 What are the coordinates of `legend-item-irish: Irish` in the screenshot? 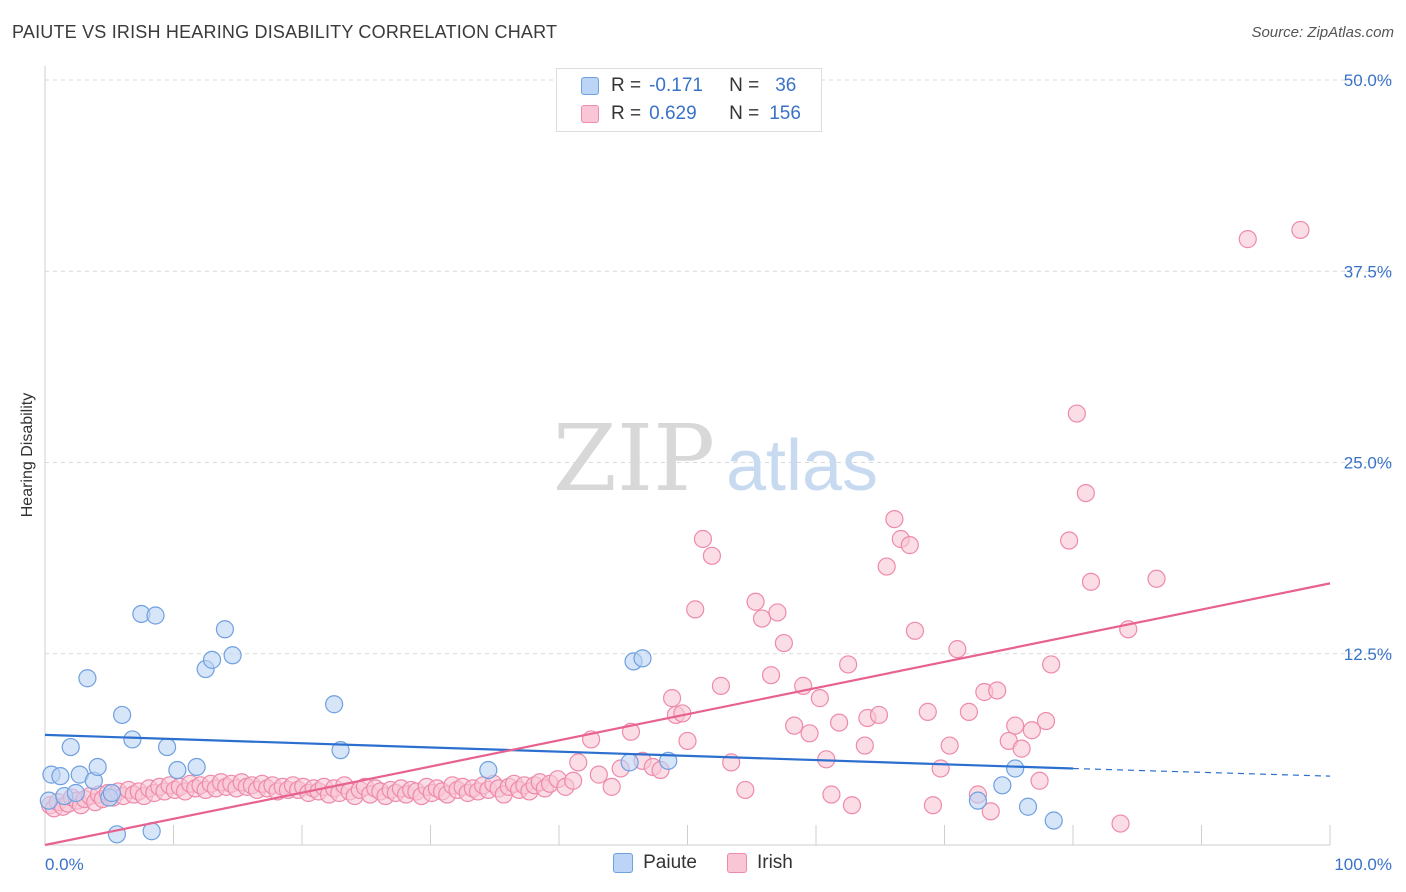 It's located at (759, 863).